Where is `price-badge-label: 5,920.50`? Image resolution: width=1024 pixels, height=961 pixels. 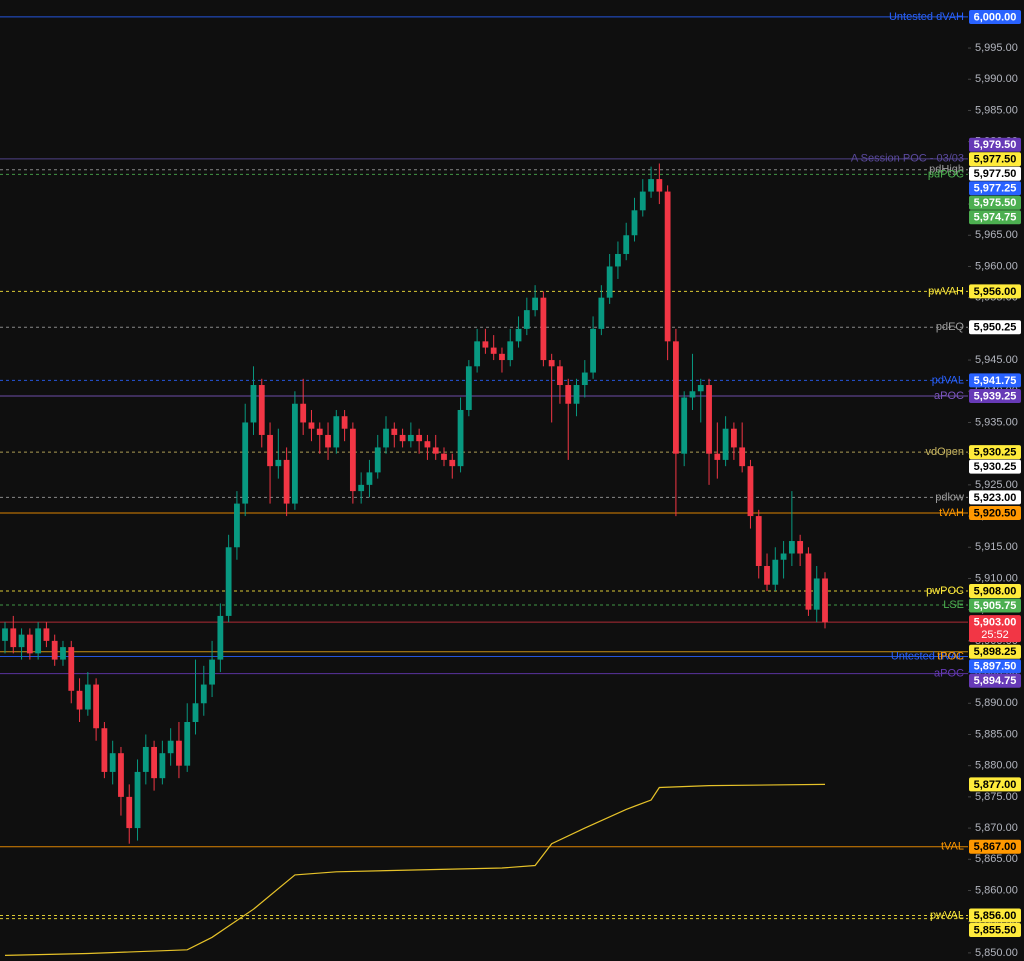 price-badge-label: 5,920.50 is located at coordinates (995, 513).